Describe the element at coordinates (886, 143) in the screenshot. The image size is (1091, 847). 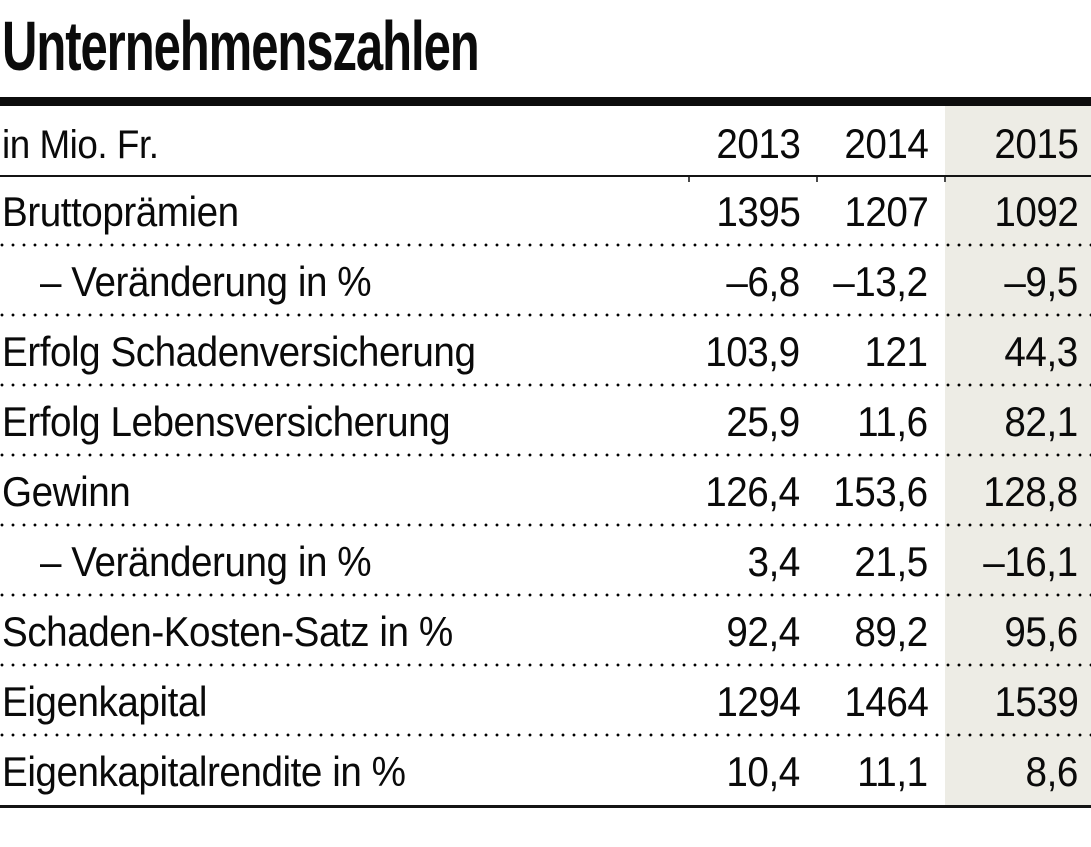
I see `column-header-2014: 2014` at that location.